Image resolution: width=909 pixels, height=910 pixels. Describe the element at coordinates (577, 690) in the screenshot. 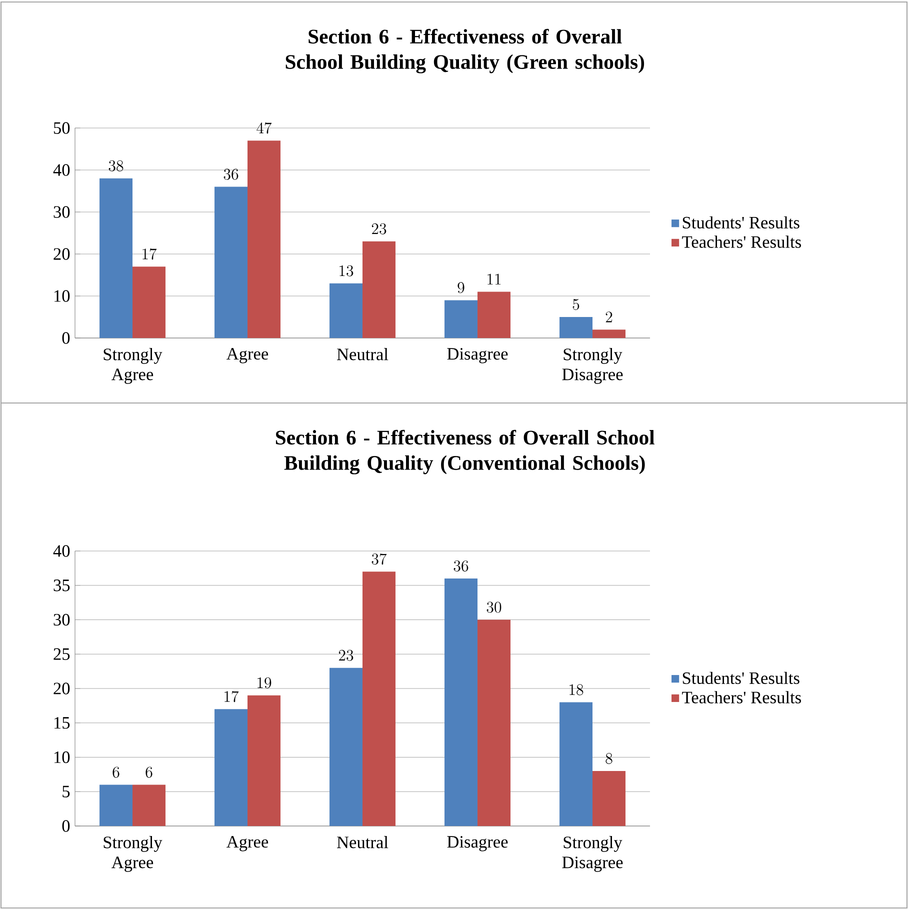

I see `data-label: 18` at that location.